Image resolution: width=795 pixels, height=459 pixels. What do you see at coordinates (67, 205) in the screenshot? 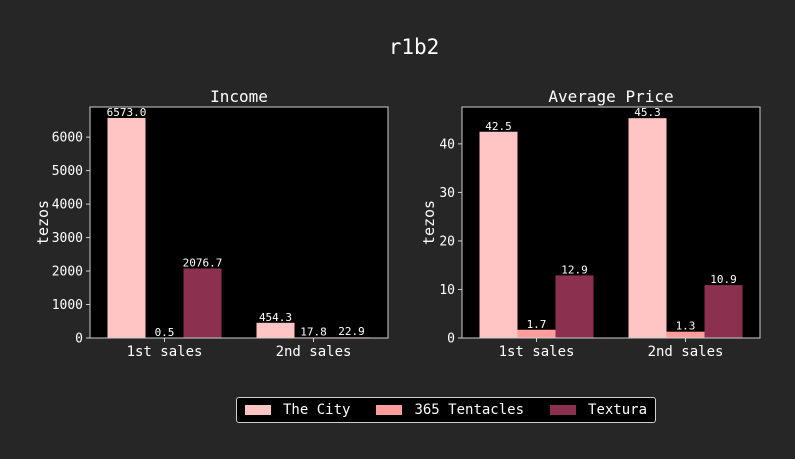
I see `y-tick-label: 4000` at bounding box center [67, 205].